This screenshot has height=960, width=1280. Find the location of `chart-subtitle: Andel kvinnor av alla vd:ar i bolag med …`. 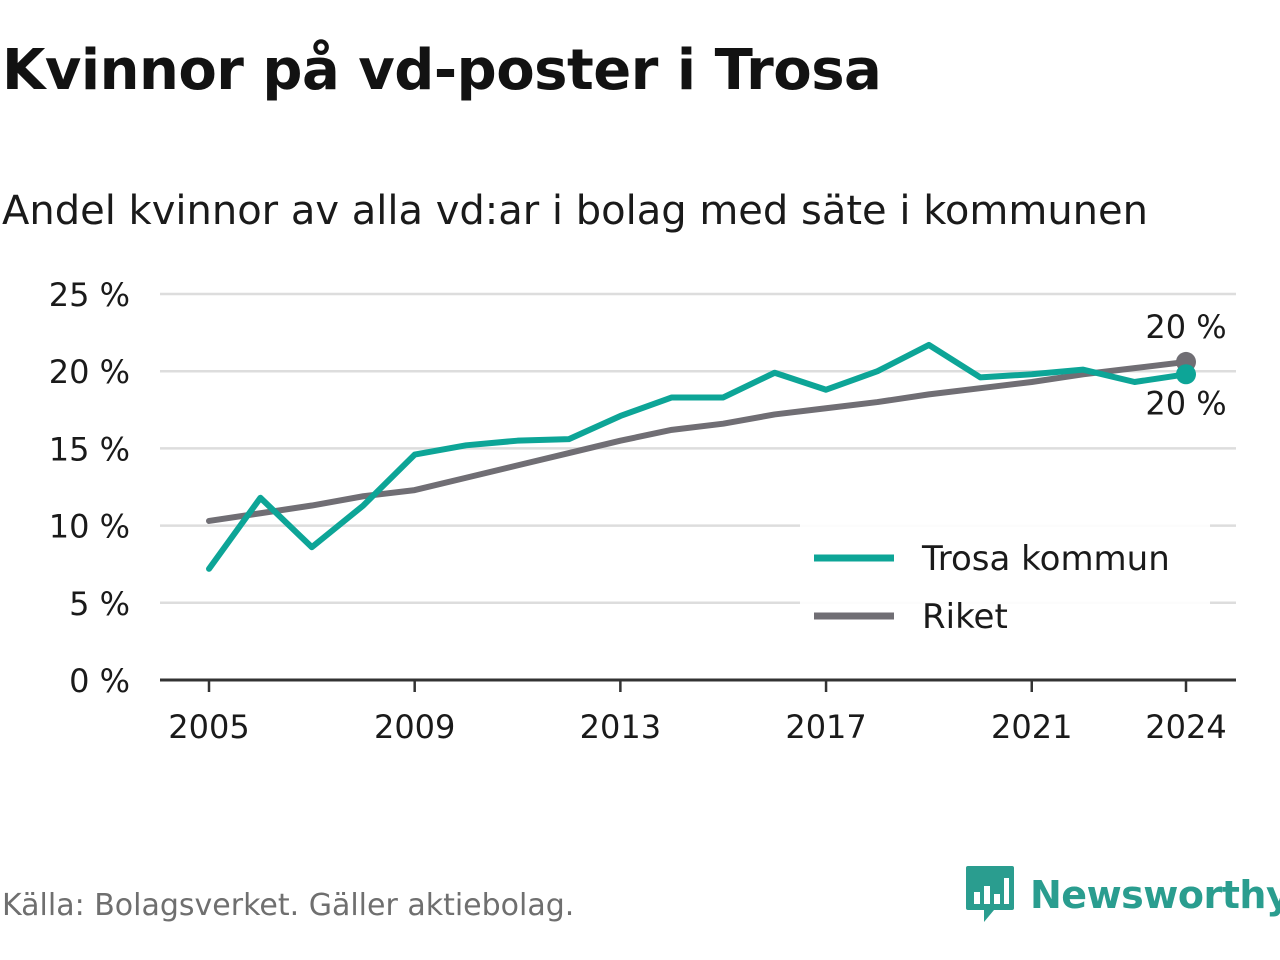

chart-subtitle: Andel kvinnor av alla vd:ar i bolag med … is located at coordinates (575, 211).